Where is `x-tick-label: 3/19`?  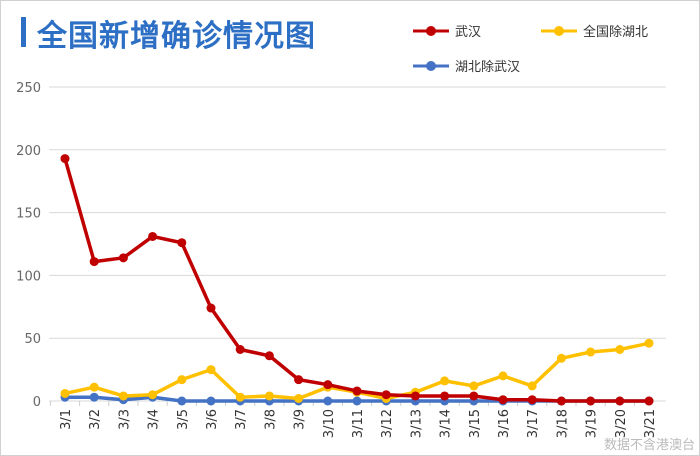 x-tick-label: 3/19 is located at coordinates (592, 423).